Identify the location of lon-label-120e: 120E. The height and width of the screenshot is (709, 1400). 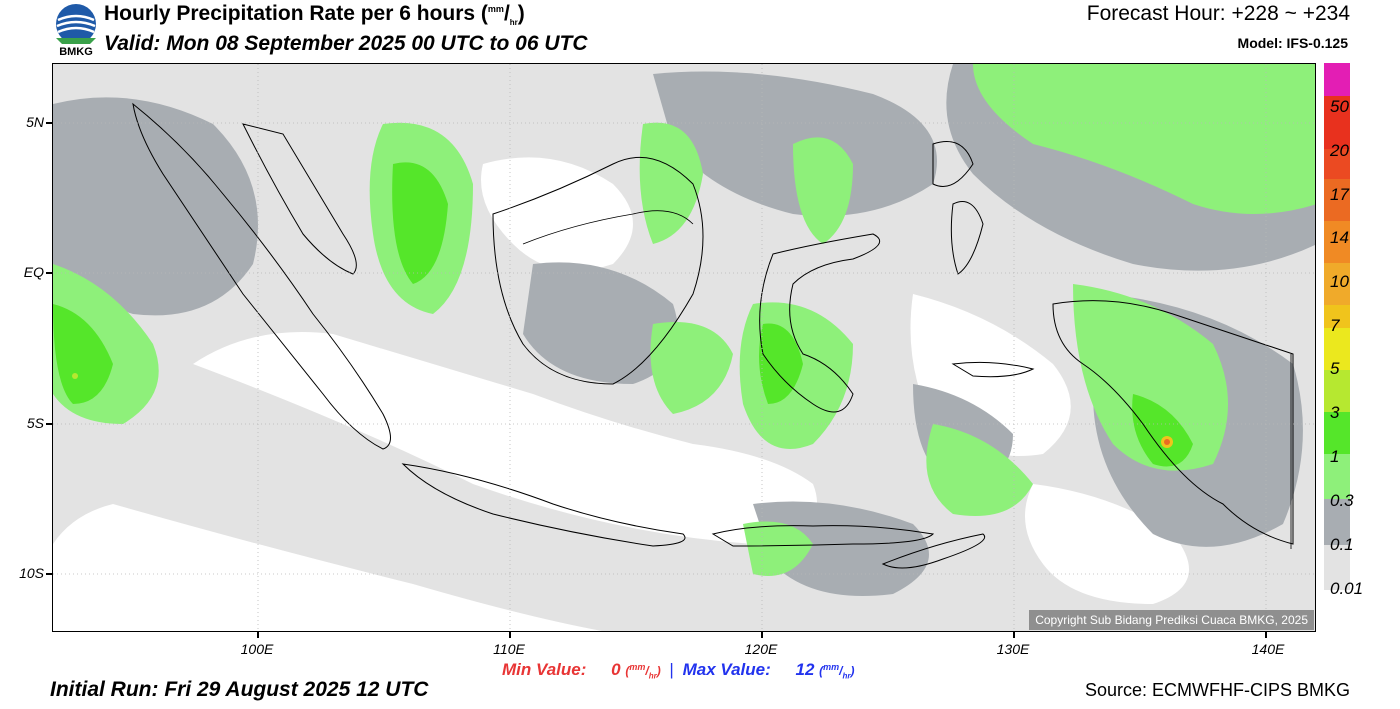
(761, 649).